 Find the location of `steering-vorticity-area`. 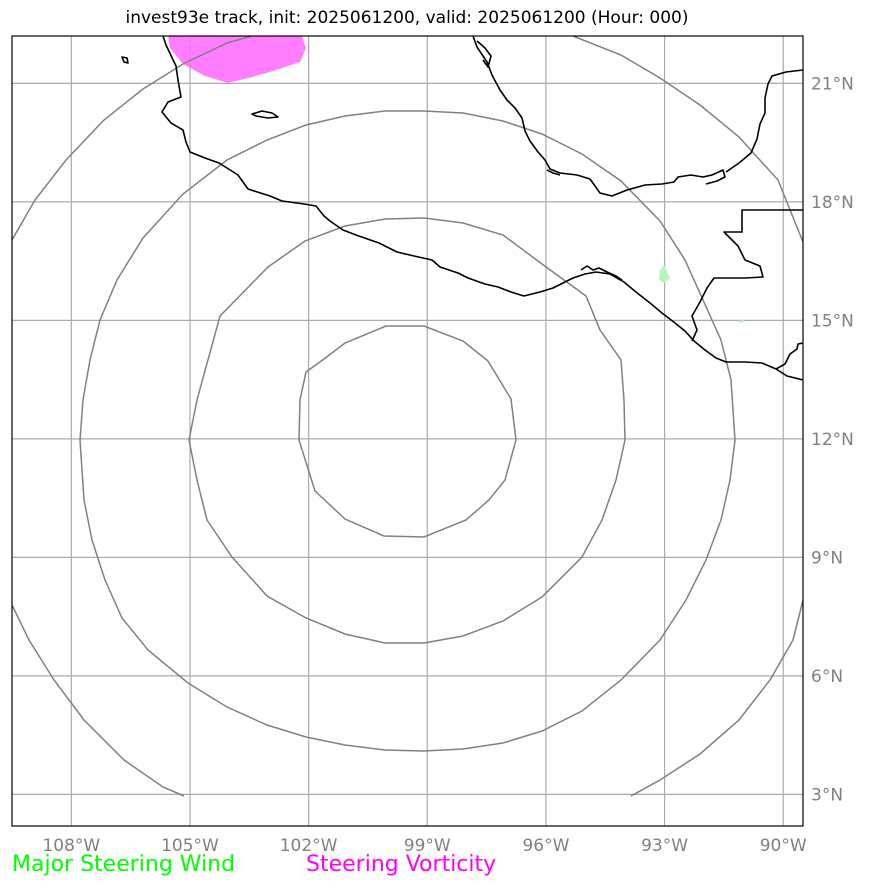

steering-vorticity-area is located at coordinates (237, 59).